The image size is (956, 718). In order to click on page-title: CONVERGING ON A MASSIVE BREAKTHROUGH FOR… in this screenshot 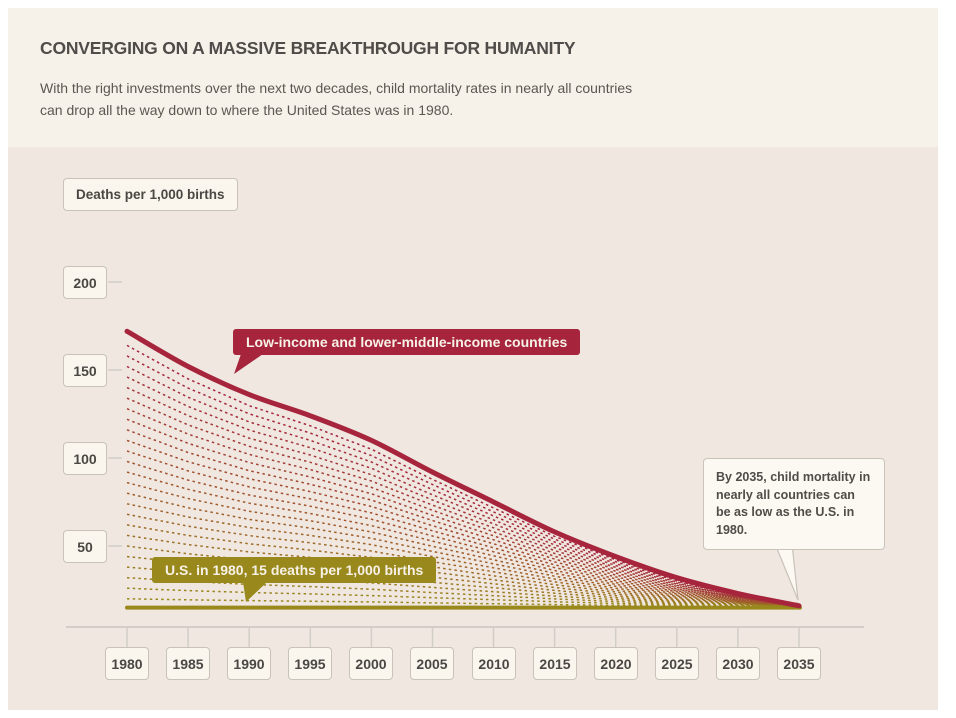, I will do `click(308, 48)`.